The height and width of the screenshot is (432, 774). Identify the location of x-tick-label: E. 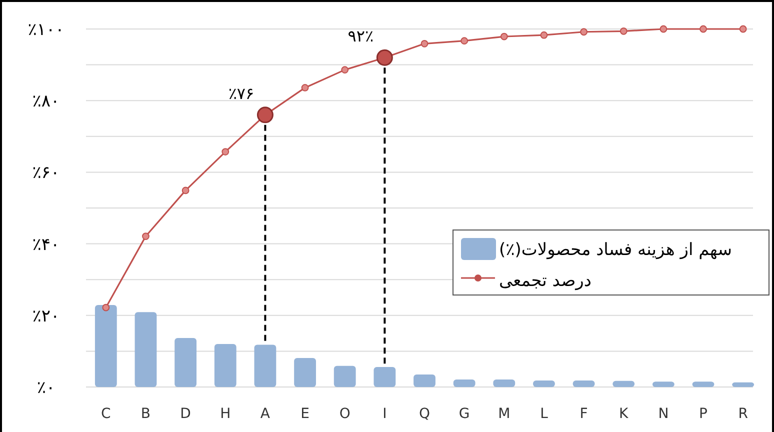
(305, 414).